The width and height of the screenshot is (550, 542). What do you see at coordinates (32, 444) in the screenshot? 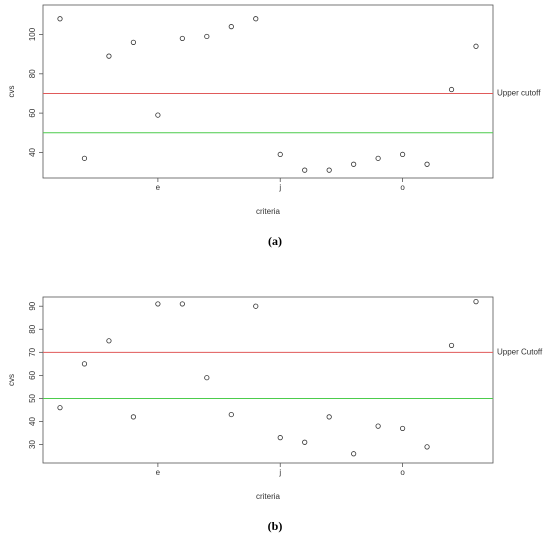
I see `y-tick-label: 30` at bounding box center [32, 444].